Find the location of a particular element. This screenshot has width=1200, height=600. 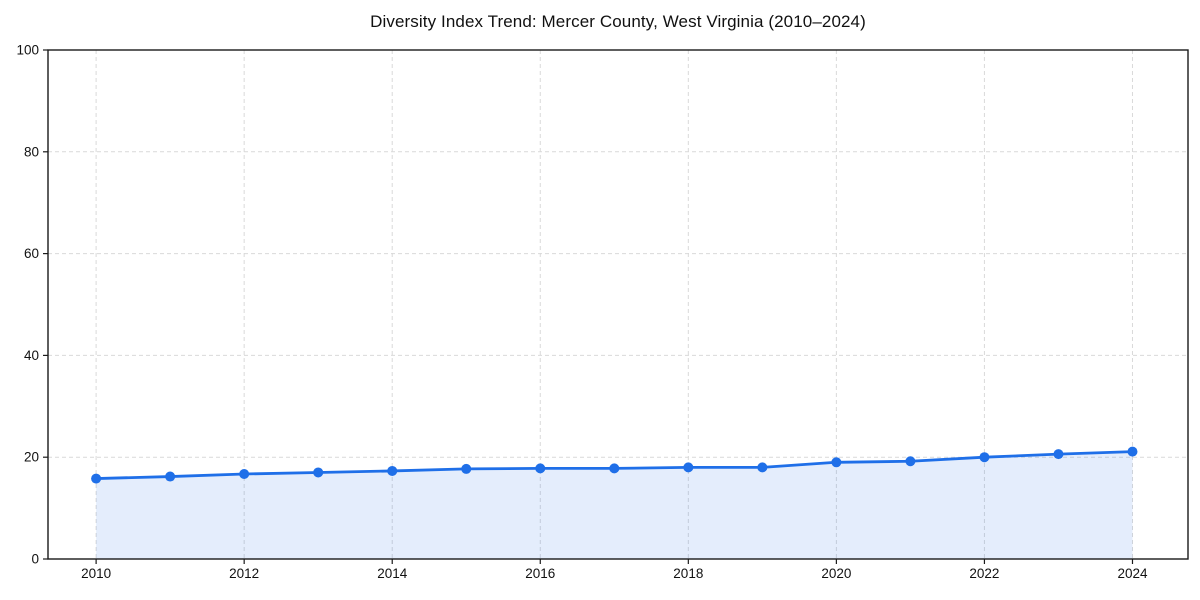

data-point-2011 is located at coordinates (170, 476).